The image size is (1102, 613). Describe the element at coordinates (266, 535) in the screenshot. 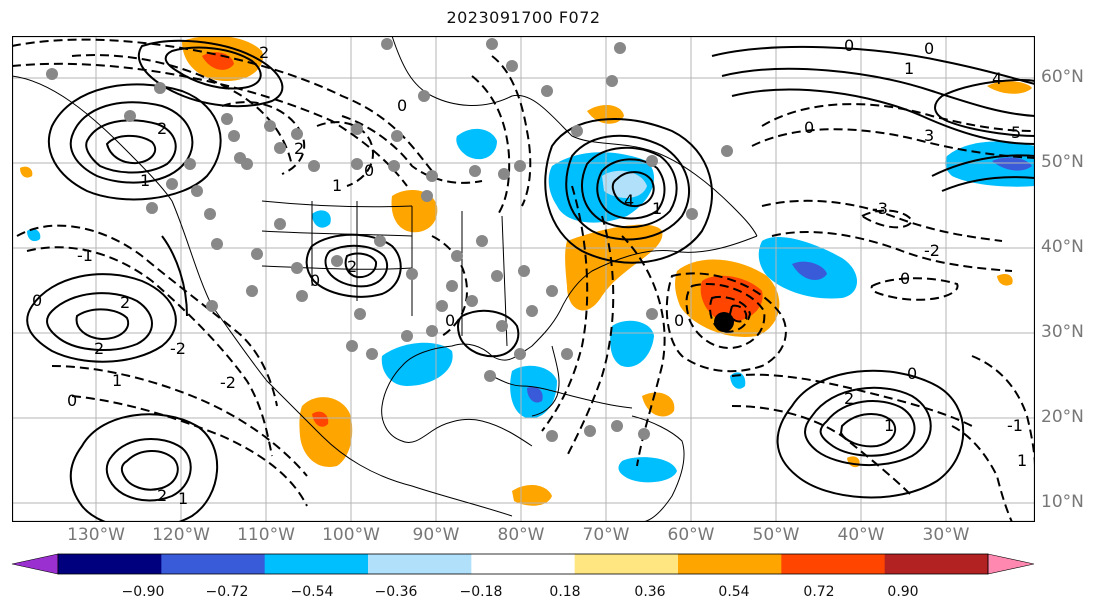

I see `lon-label: 110°W` at that location.